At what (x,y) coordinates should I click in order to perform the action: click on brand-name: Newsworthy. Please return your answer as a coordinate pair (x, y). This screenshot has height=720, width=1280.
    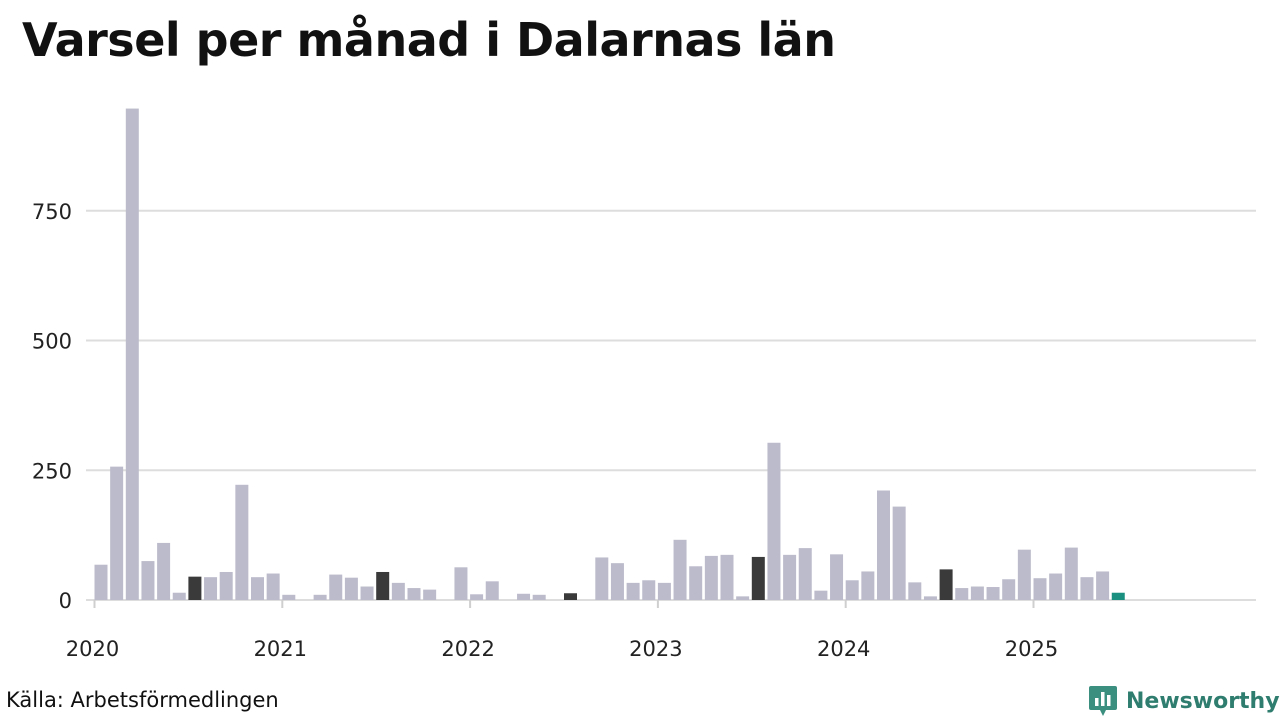
    Looking at the image, I should click on (1203, 701).